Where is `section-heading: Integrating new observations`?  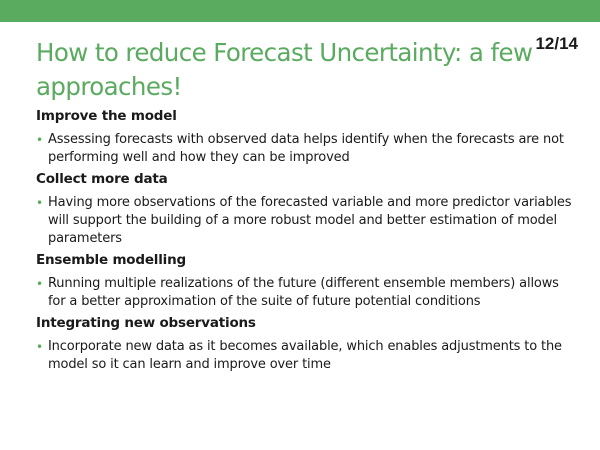 section-heading: Integrating new observations is located at coordinates (146, 323).